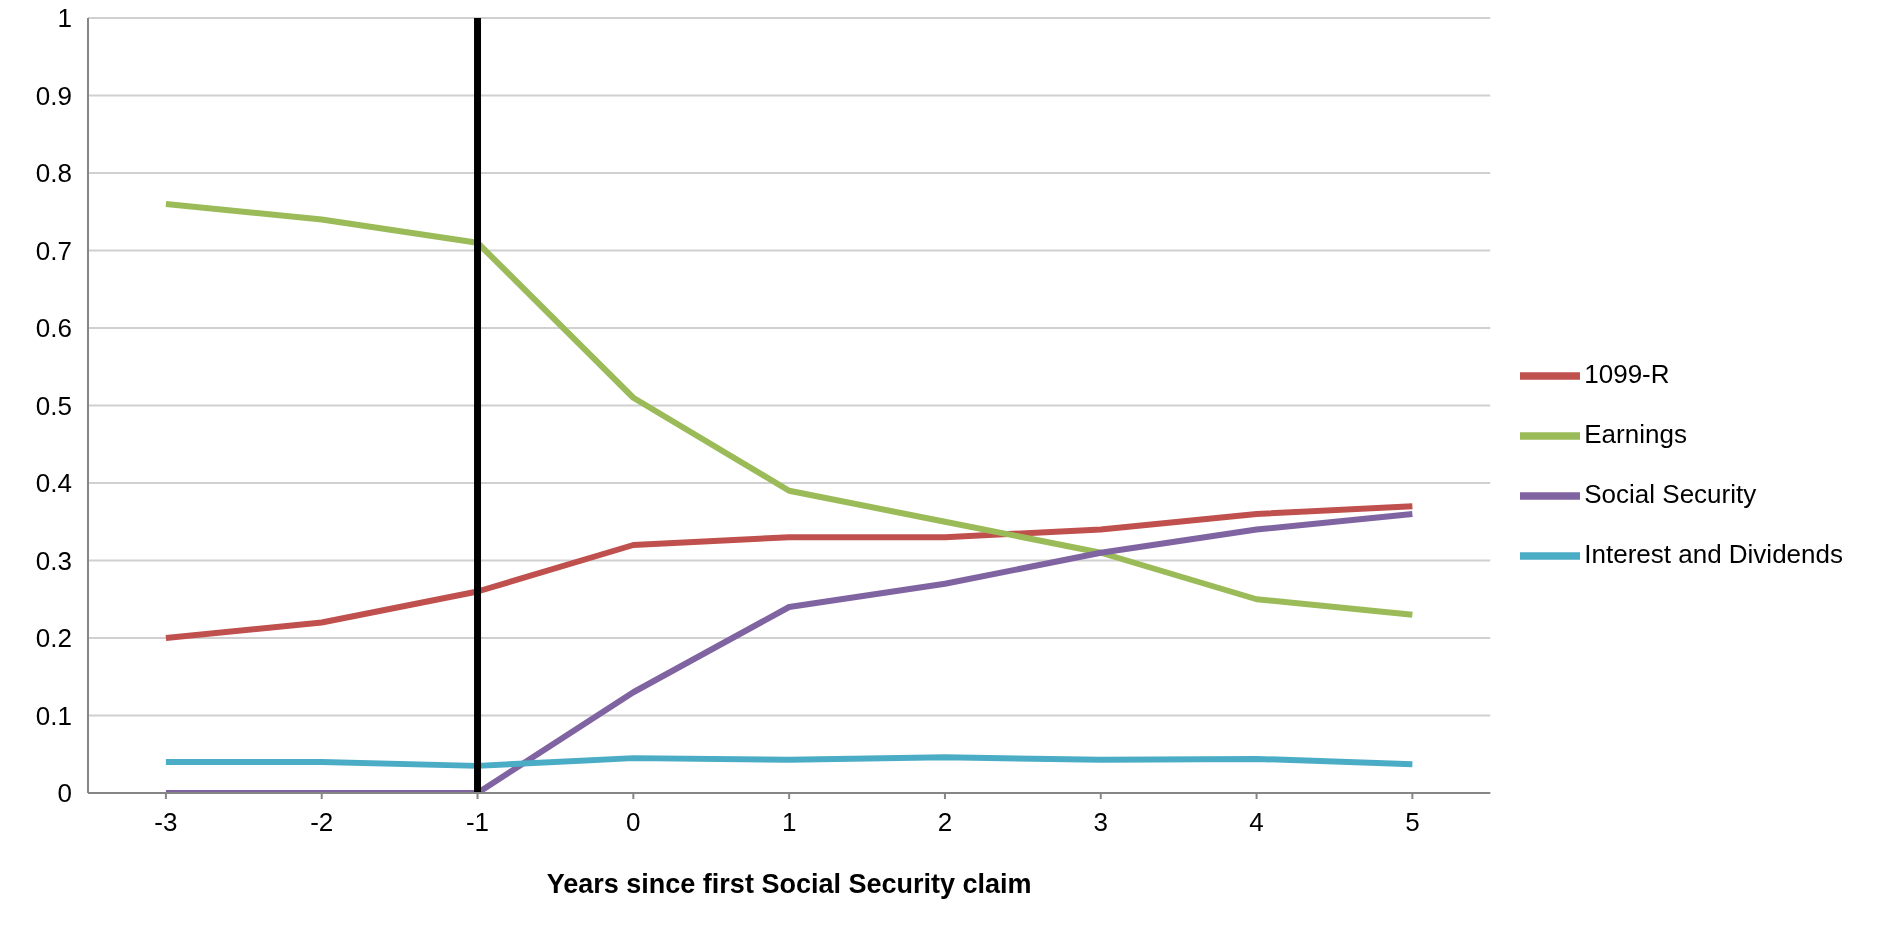  I want to click on legend-label: Interest and Dividends, so click(1713, 553).